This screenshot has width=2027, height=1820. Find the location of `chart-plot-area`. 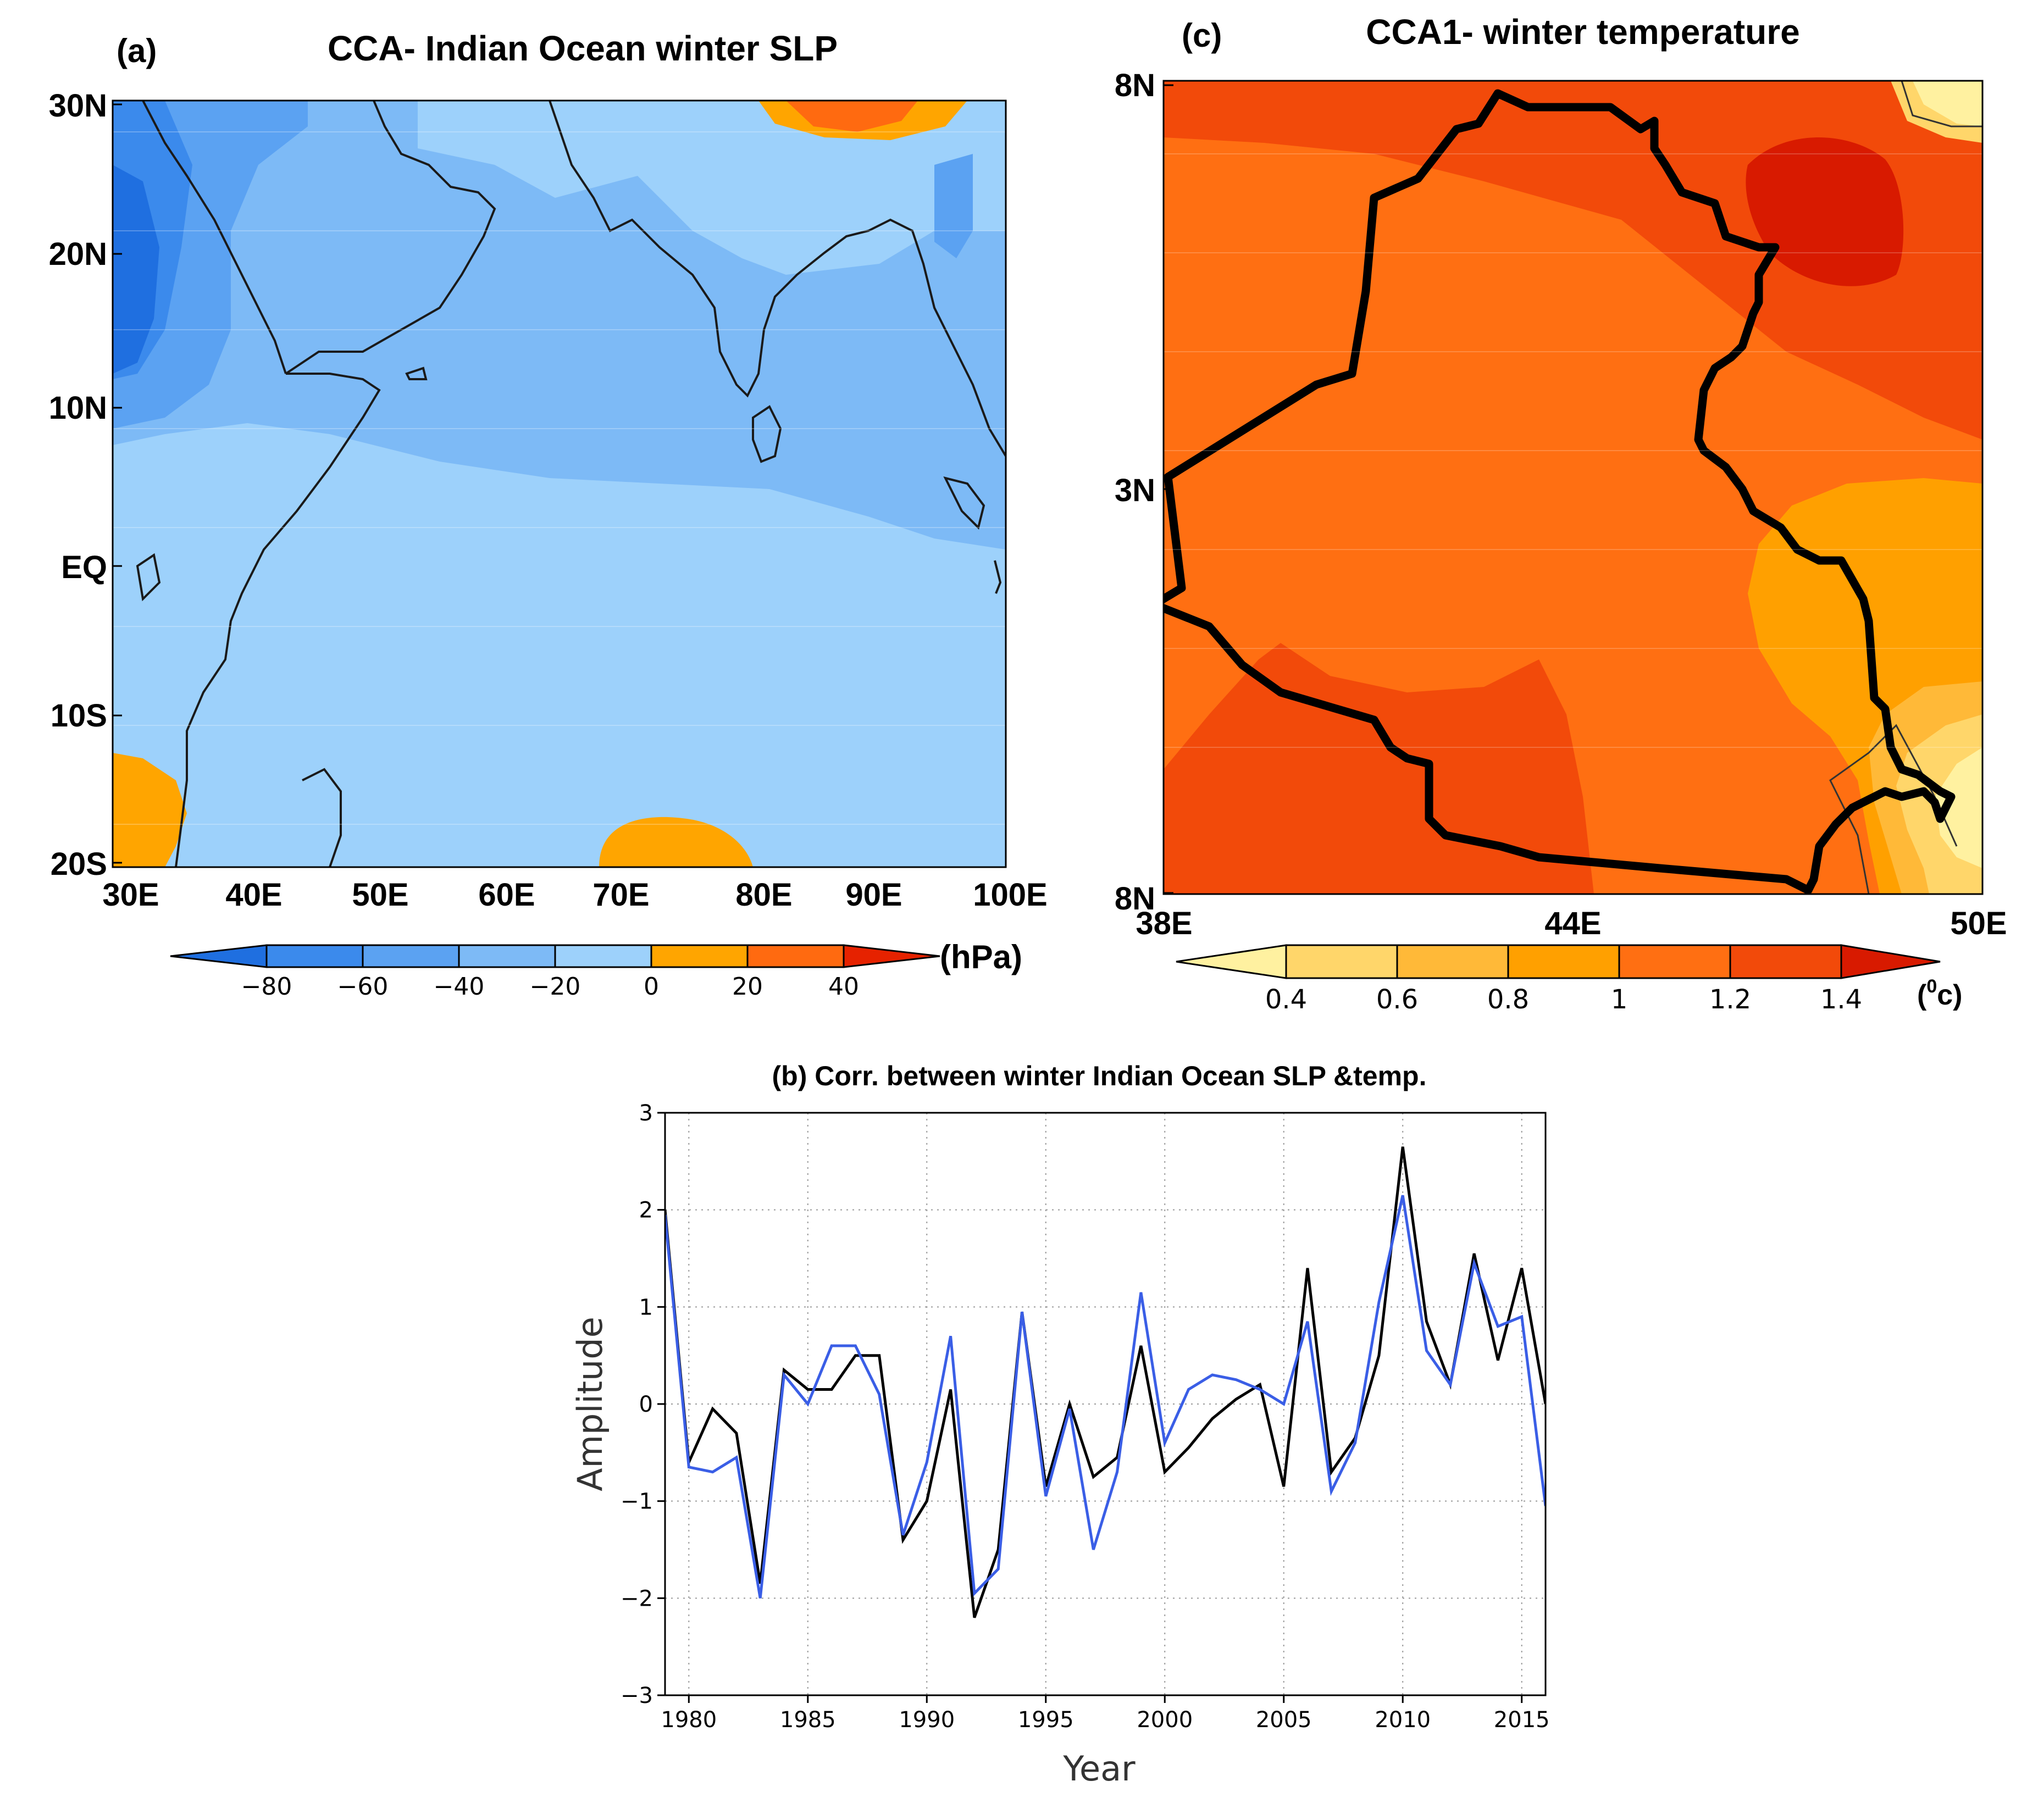

chart-plot-area is located at coordinates (1105, 1404).